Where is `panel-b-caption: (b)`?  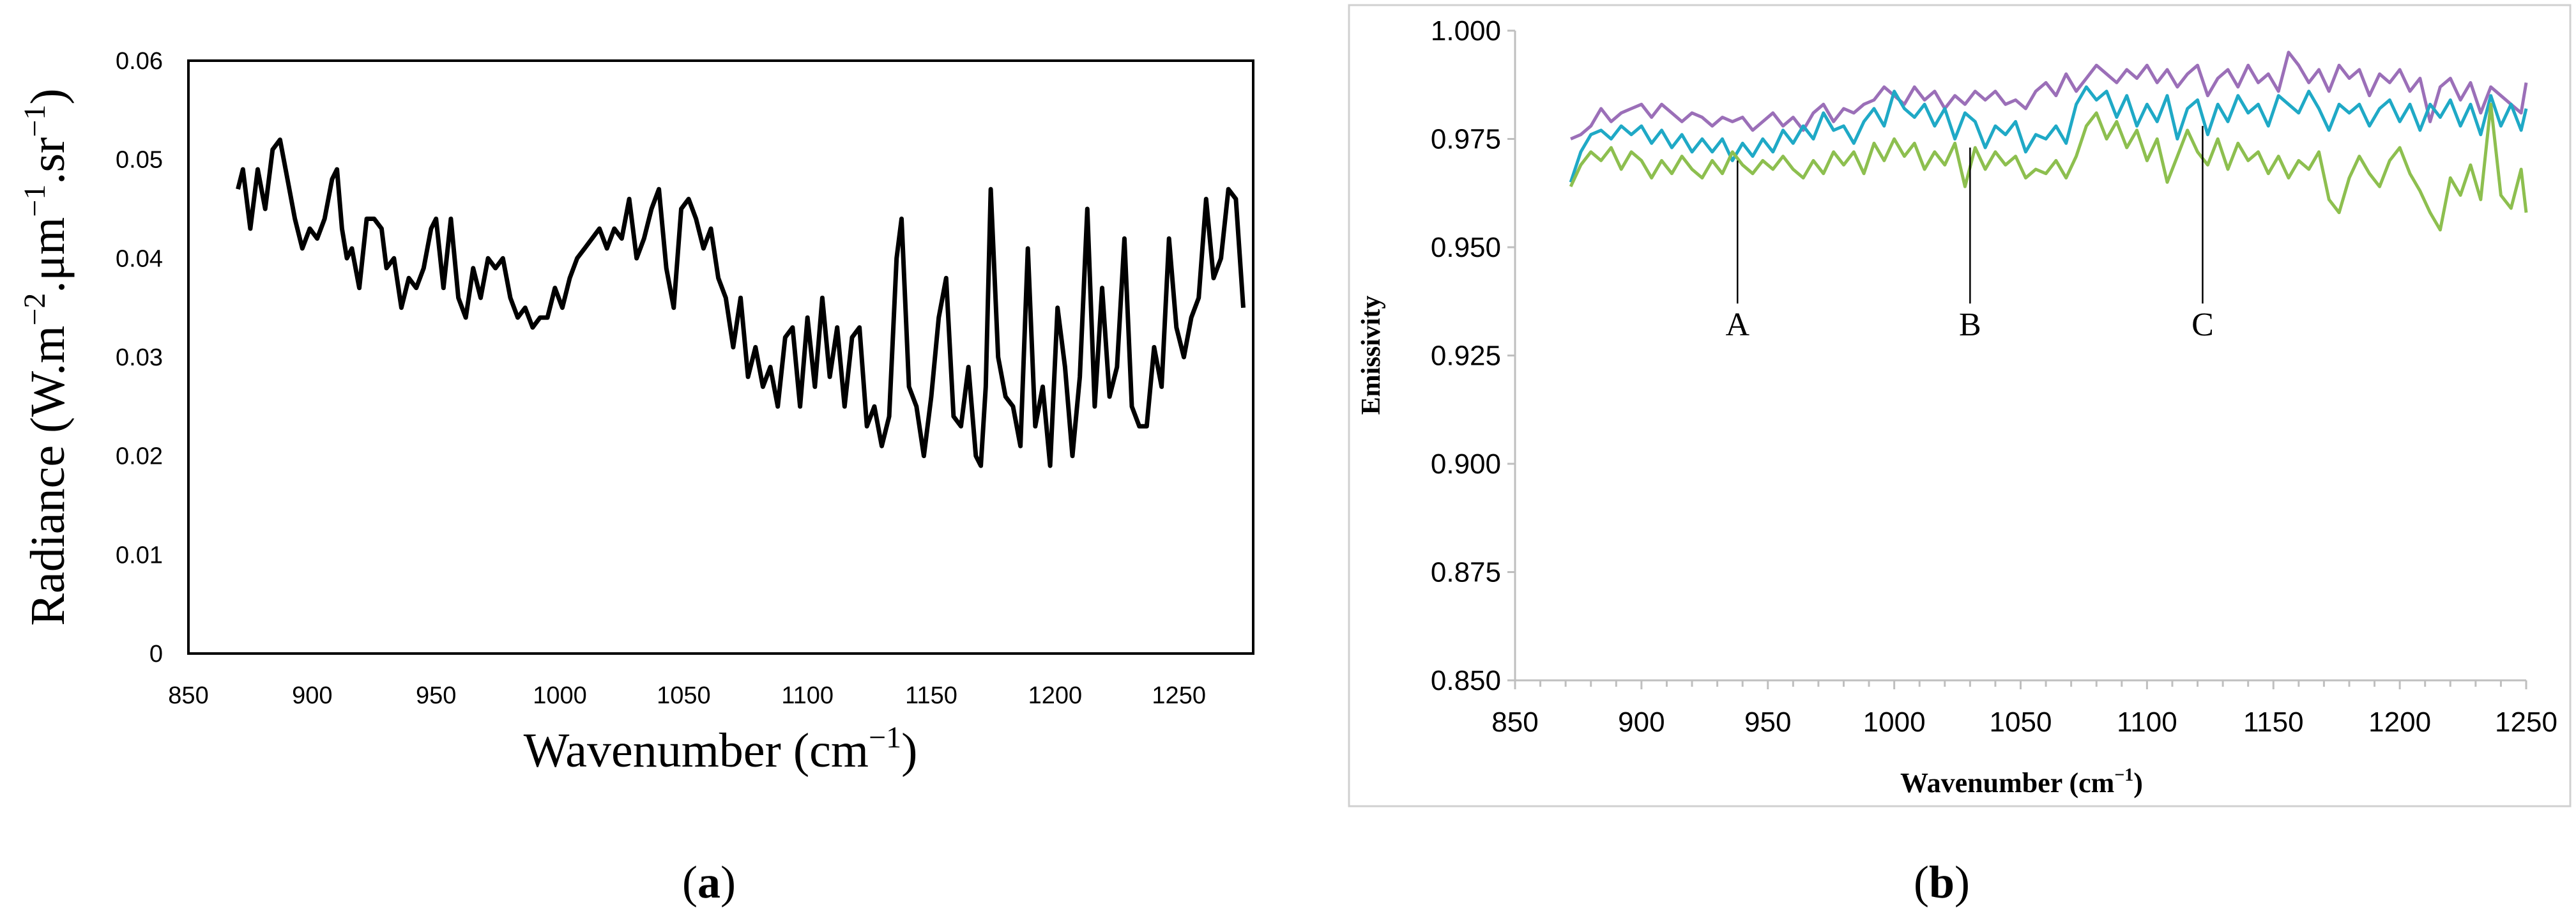
panel-b-caption: (b) is located at coordinates (1942, 882).